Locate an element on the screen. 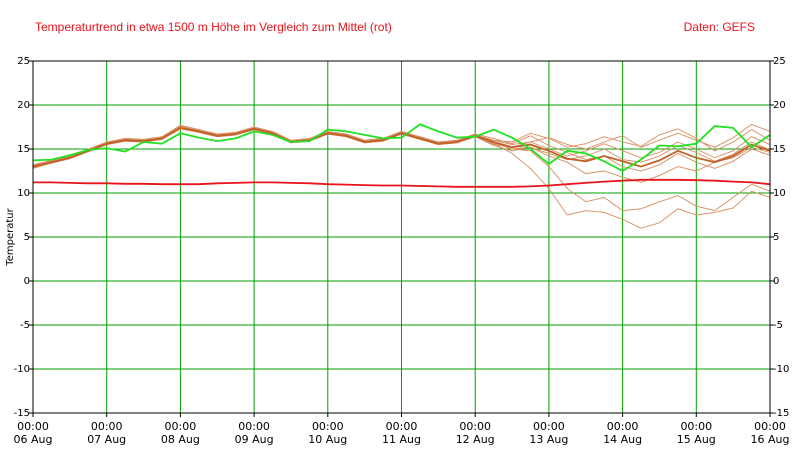 This screenshot has width=800, height=449. x-tick-label: 00:00 16 Aug is located at coordinates (770, 433).